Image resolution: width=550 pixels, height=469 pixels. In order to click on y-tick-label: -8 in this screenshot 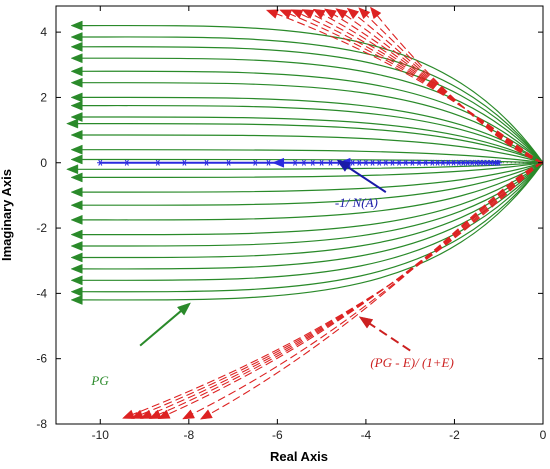, I will do `click(41, 424)`.